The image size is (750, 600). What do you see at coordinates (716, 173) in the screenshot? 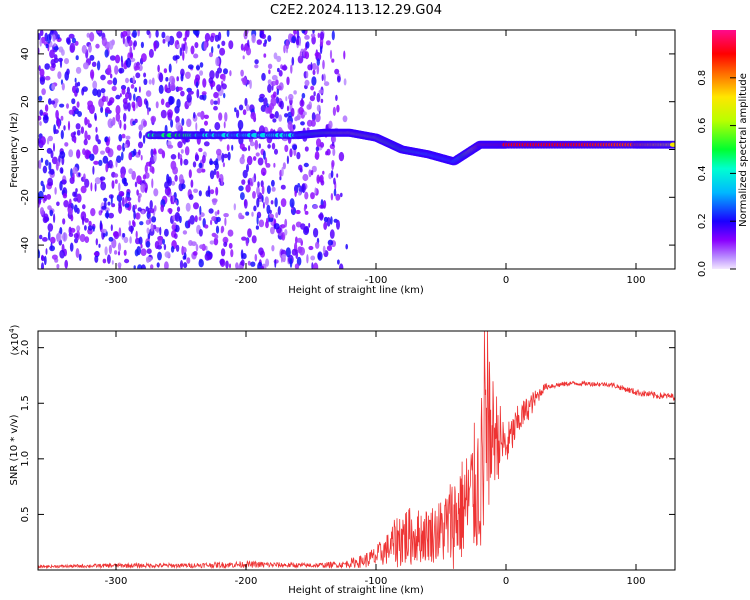
I see `colorbar-ticks: 0.0 0.2 0.4 0.6 0.8` at bounding box center [716, 173].